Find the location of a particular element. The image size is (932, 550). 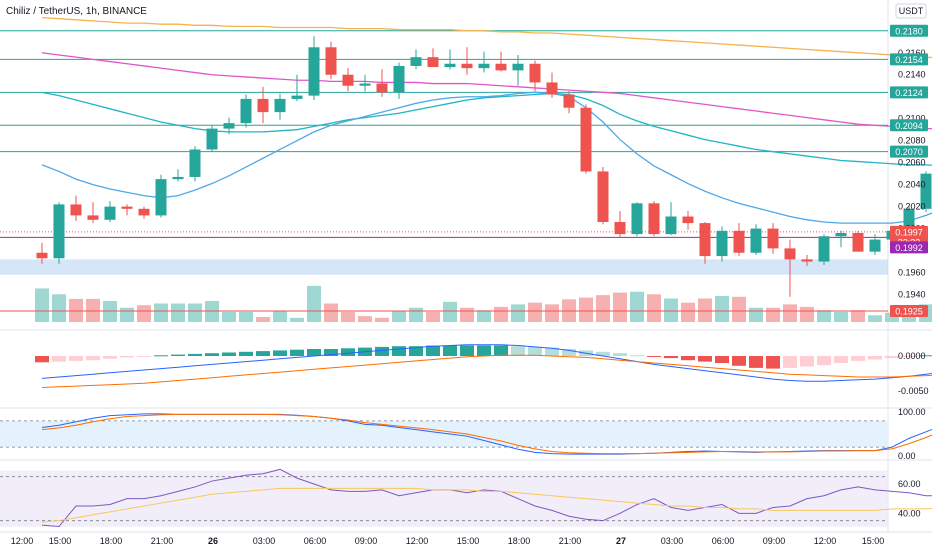

time-tick-label: 12:00 is located at coordinates (825, 541).